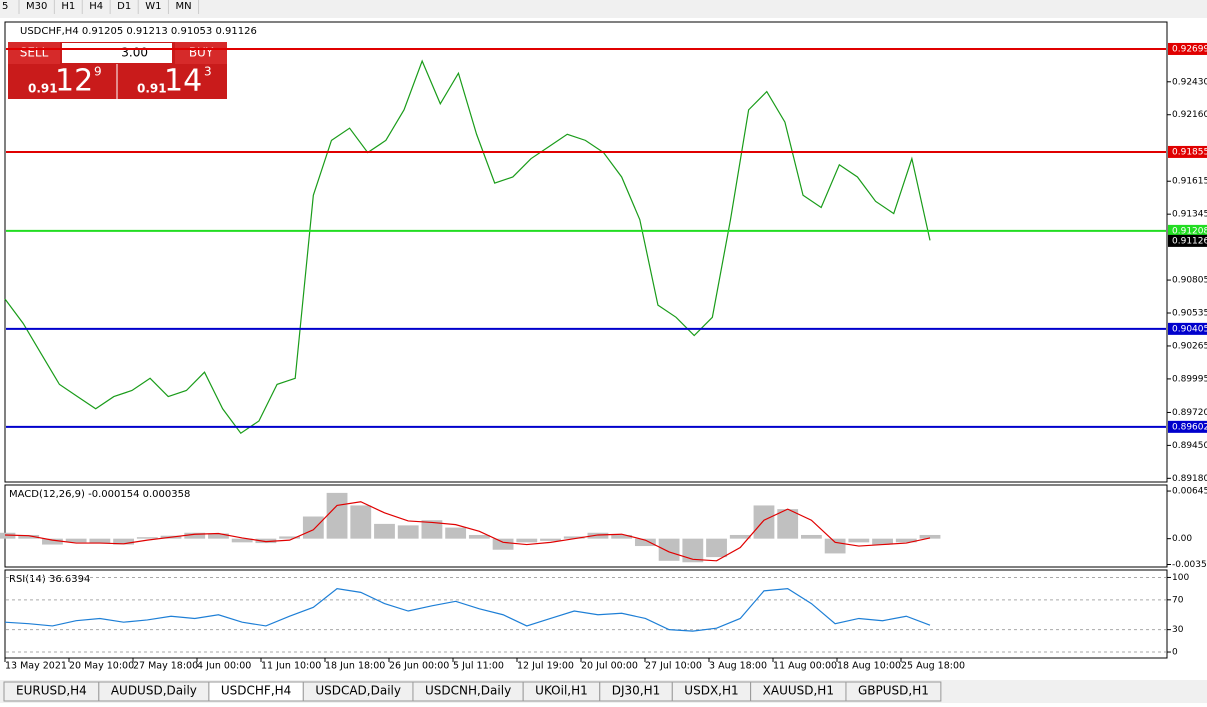 This screenshot has height=707, width=1207. I want to click on x-tick-label: 26 Jun 00:00, so click(419, 666).